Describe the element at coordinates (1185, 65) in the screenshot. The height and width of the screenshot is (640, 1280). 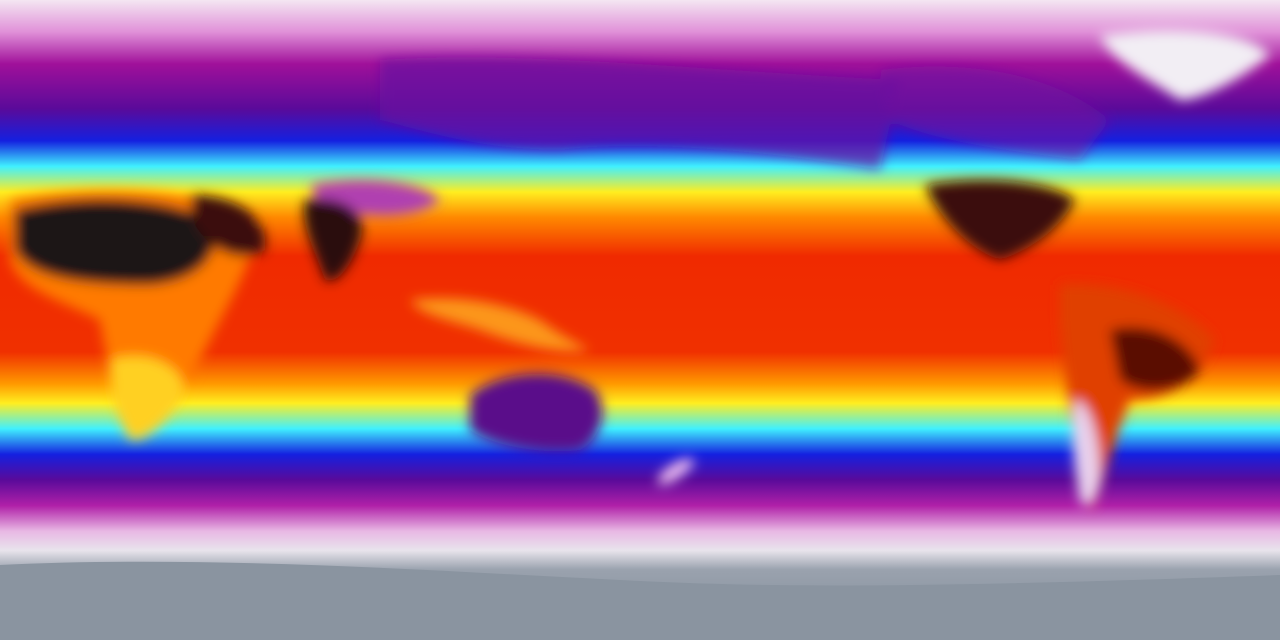
I see `greenland` at that location.